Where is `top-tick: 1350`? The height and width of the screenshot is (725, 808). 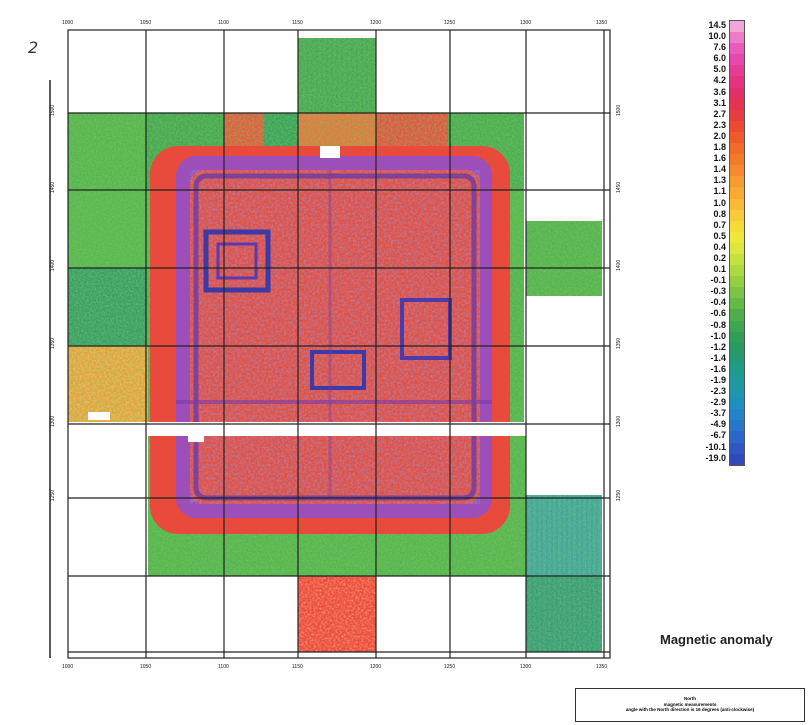
top-tick: 1350 is located at coordinates (601, 23).